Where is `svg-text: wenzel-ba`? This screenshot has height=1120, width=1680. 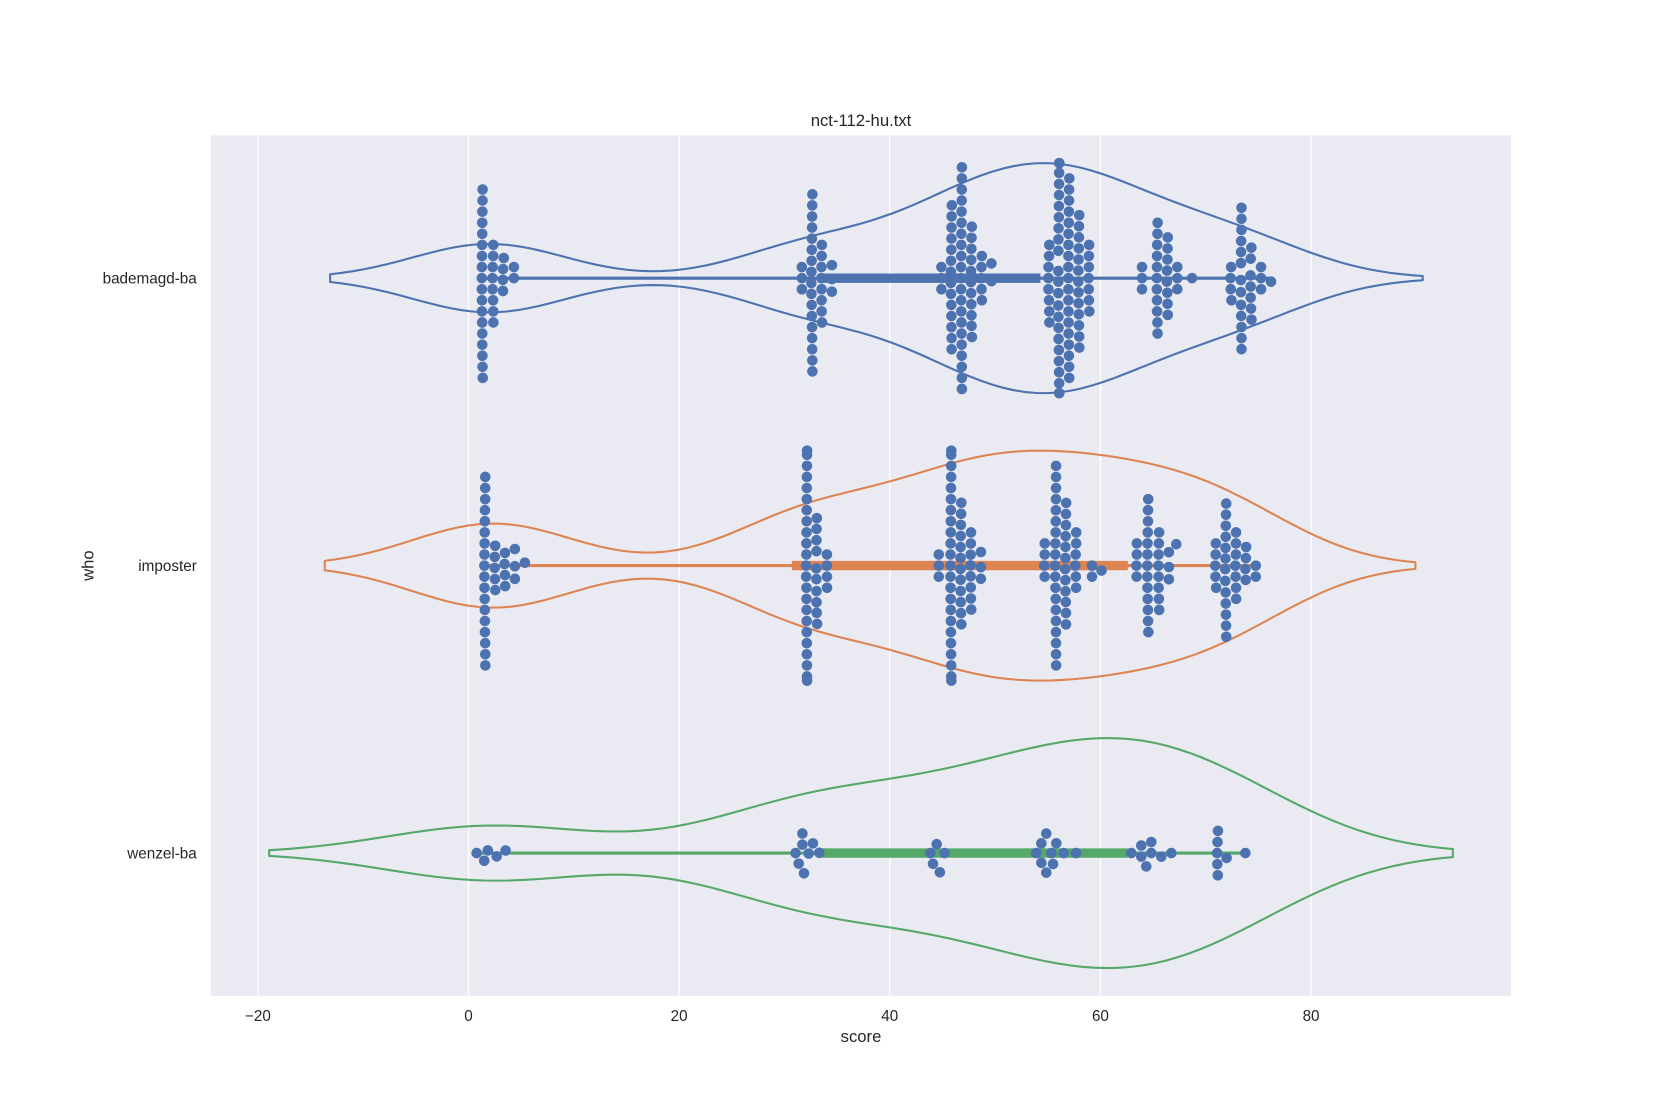
svg-text: wenzel-ba is located at coordinates (161, 854).